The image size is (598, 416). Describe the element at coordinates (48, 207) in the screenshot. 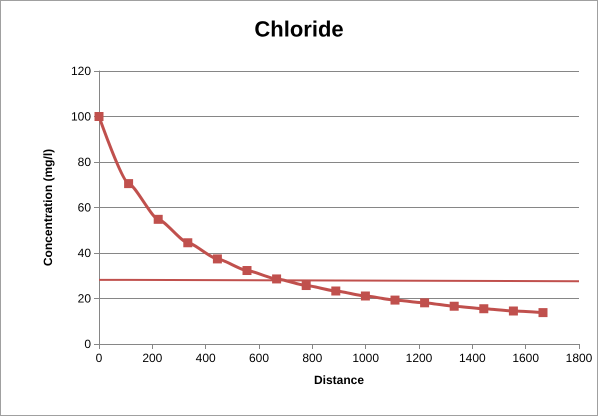

I see `y-axis-title: Concentration (mg/l)` at that location.